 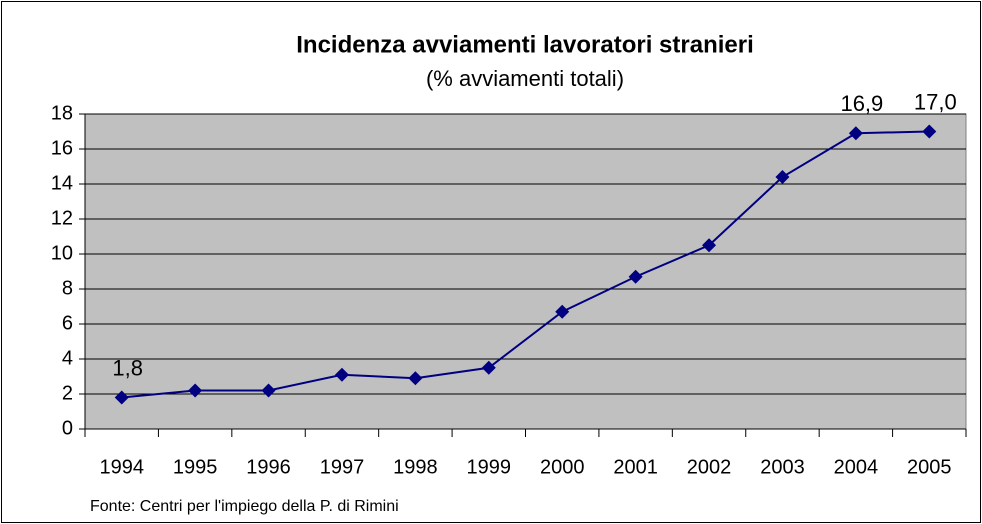 What do you see at coordinates (861, 103) in the screenshot?
I see `data-label: 16,9` at bounding box center [861, 103].